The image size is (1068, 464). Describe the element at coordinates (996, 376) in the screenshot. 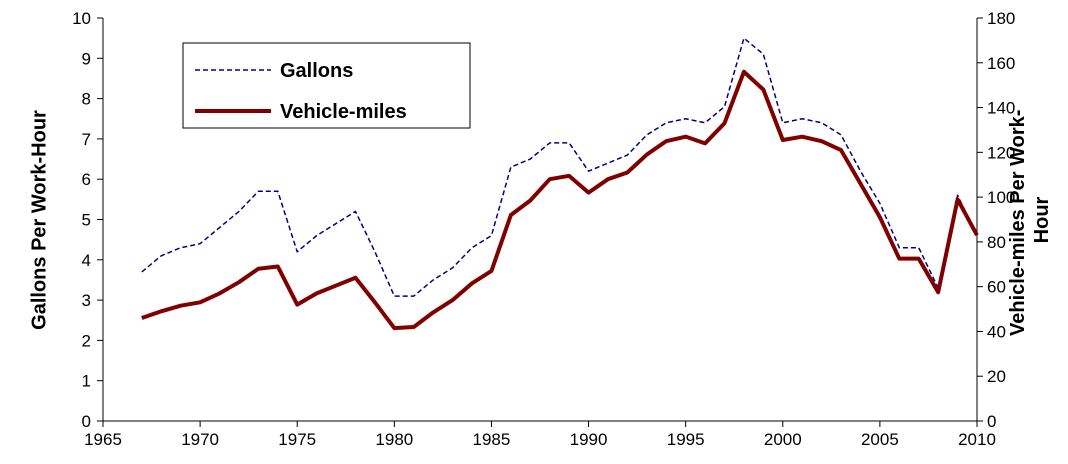

I see `y2-tick-label: 20` at that location.